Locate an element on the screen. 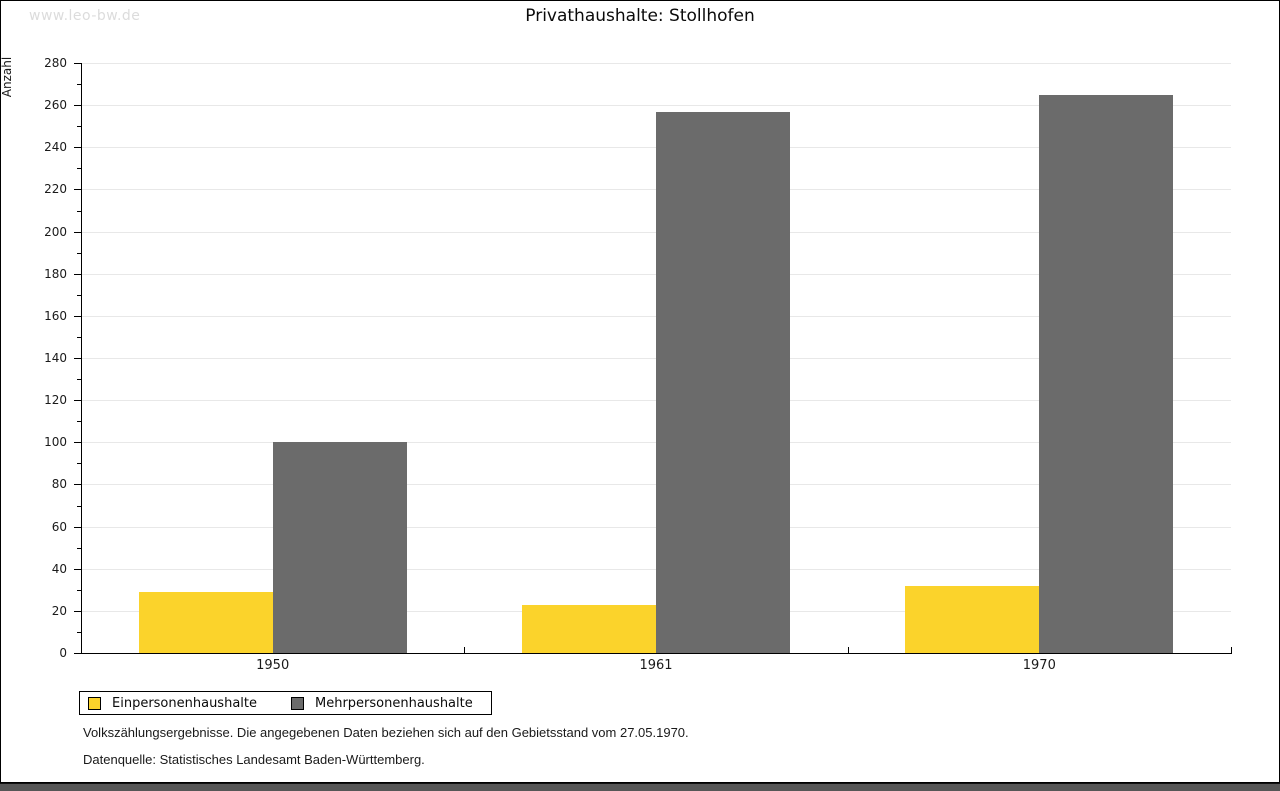 The image size is (1280, 791). bar-einpersonenhaushalte-1950 is located at coordinates (205, 622).